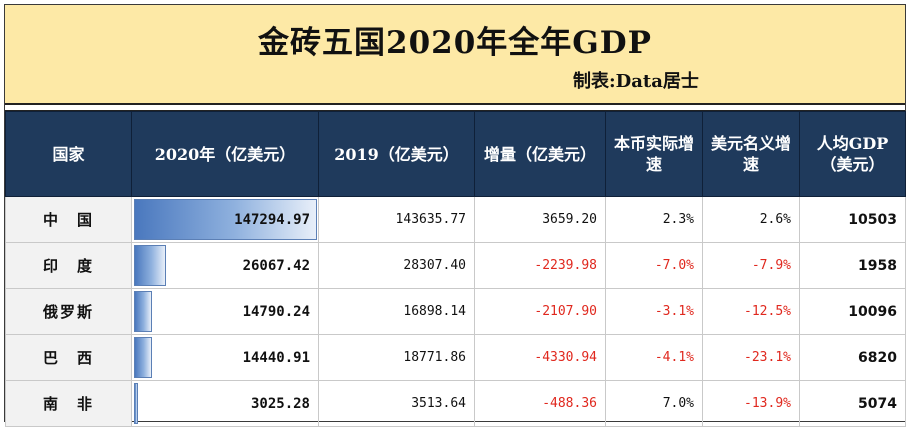 This screenshot has height=447, width=911. I want to click on cell-delta: 3659.20, so click(540, 219).